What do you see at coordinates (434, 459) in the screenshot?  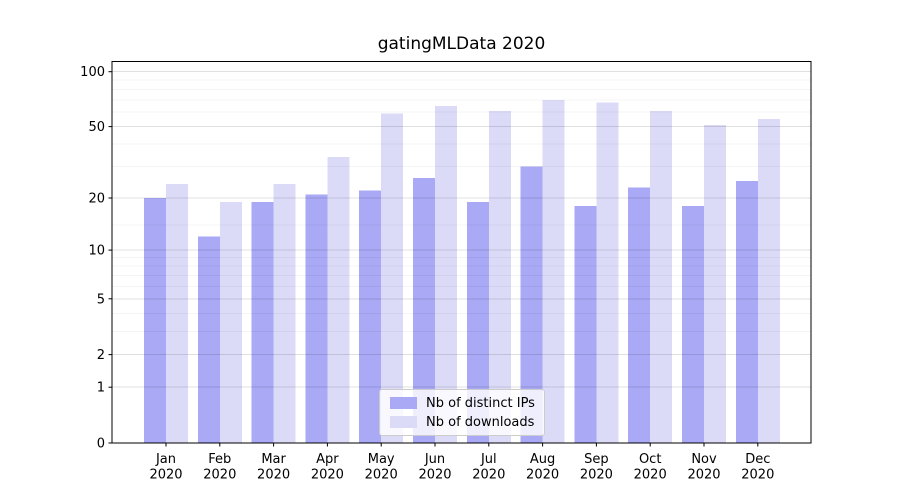 I see `x-tick-label-jun: Jun` at bounding box center [434, 459].